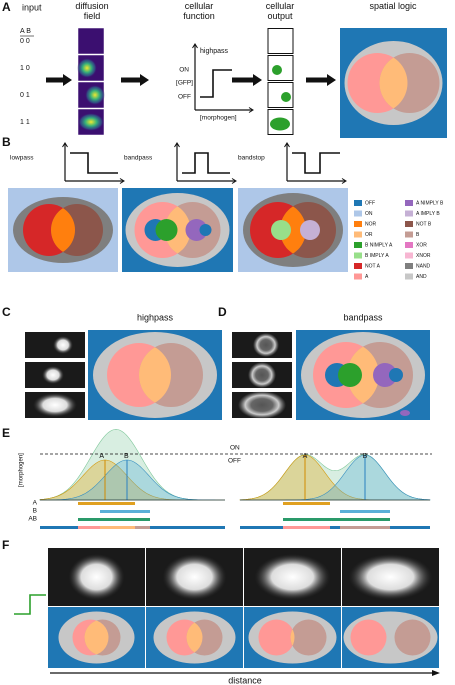  I want to click on label: [morphogen], so click(218, 118).